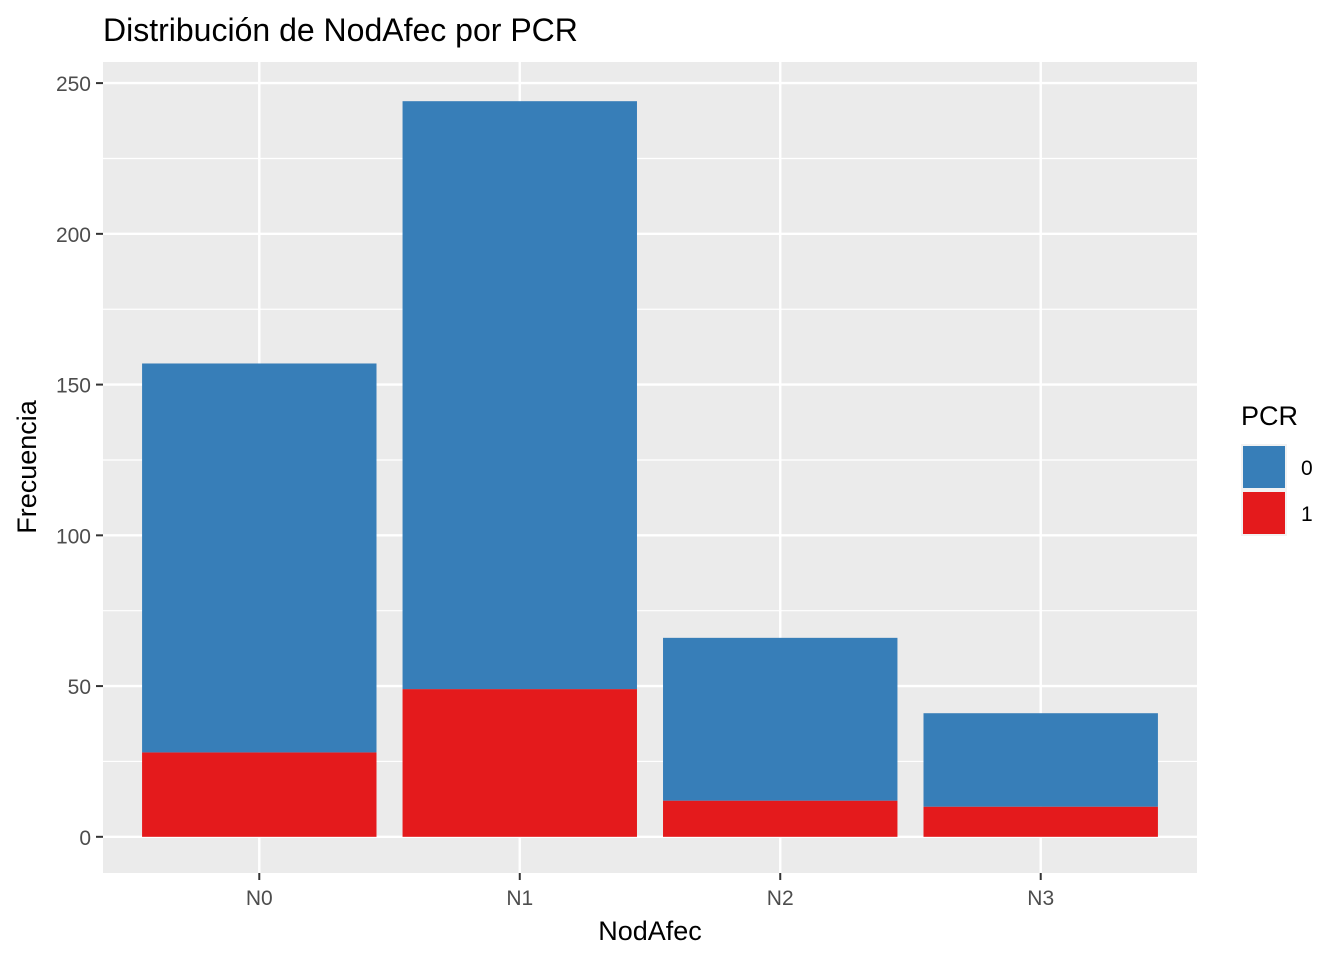 The width and height of the screenshot is (1344, 965). I want to click on x-tick-label-n0: N0, so click(259, 898).